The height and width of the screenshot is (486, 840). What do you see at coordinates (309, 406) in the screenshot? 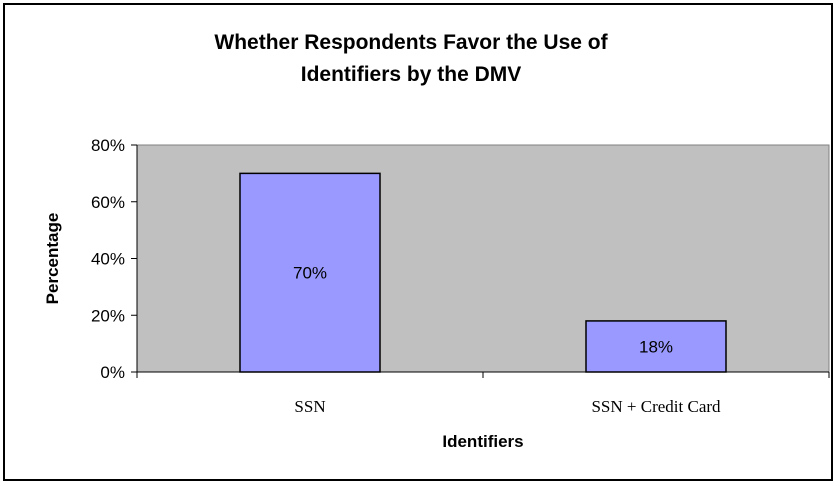
I see `x-category-label: SSN` at bounding box center [309, 406].